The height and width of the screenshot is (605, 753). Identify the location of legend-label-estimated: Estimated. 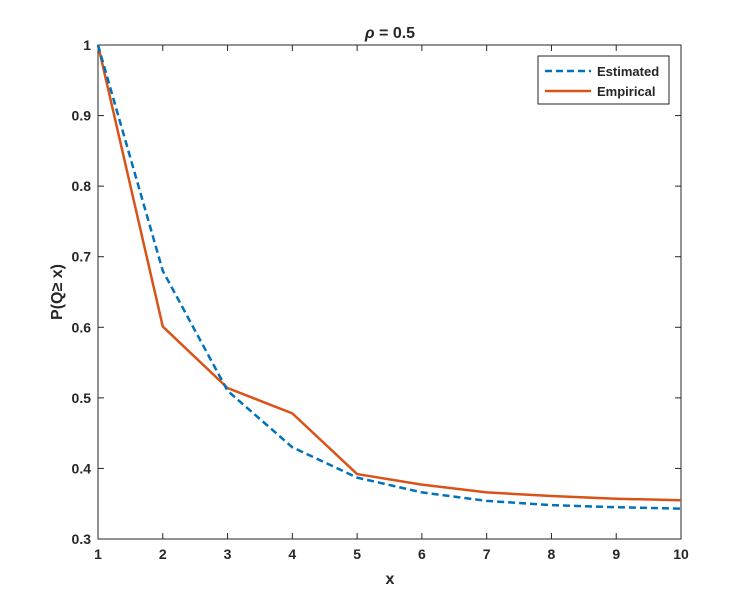
(628, 71).